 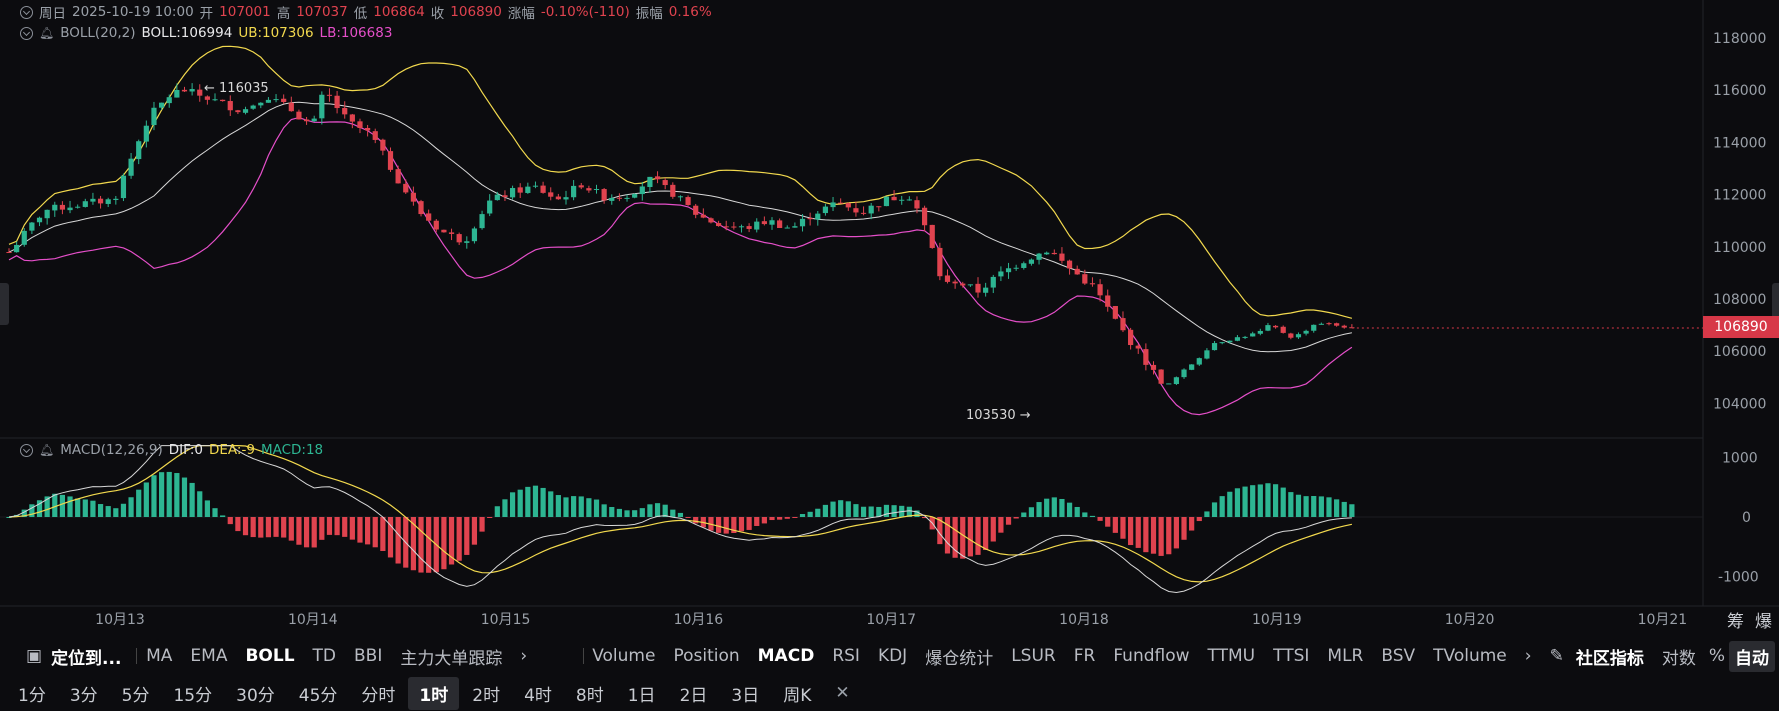 What do you see at coordinates (1609, 658) in the screenshot?
I see `community-indicators-button: 社区指标` at bounding box center [1609, 658].